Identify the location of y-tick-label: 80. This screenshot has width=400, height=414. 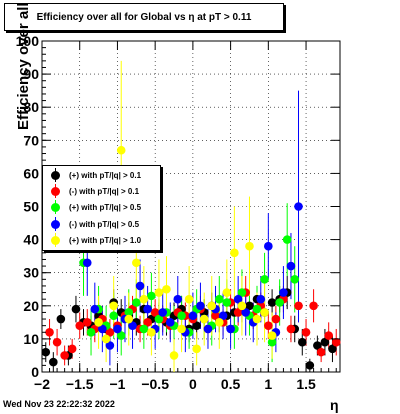
(31, 107).